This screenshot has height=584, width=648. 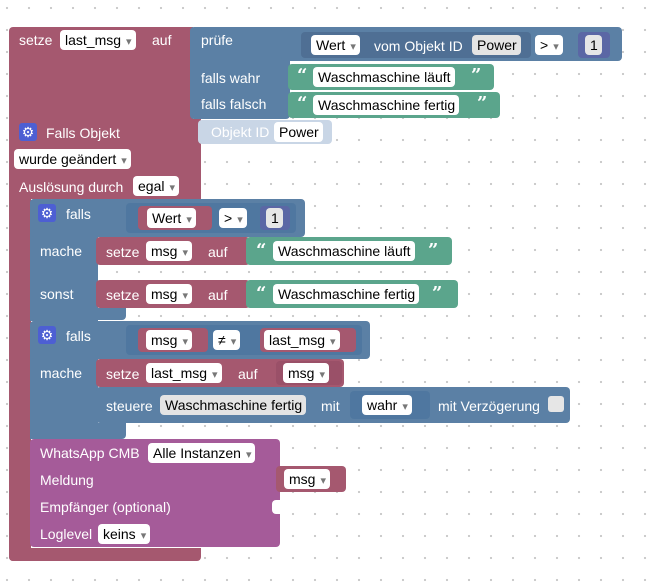 What do you see at coordinates (105, 507) in the screenshot?
I see `recipient-label: Empfänger (optional)` at bounding box center [105, 507].